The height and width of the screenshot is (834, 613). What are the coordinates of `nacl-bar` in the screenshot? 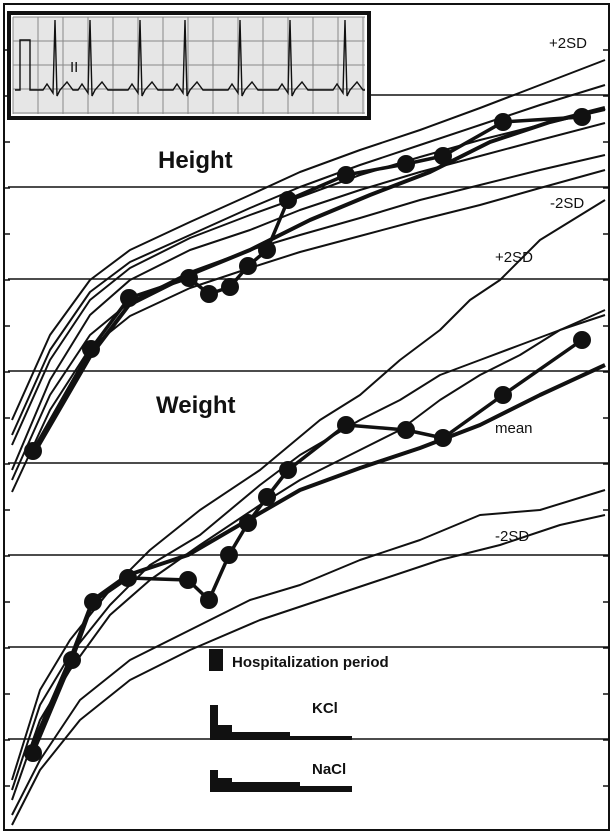 It's located at (281, 781).